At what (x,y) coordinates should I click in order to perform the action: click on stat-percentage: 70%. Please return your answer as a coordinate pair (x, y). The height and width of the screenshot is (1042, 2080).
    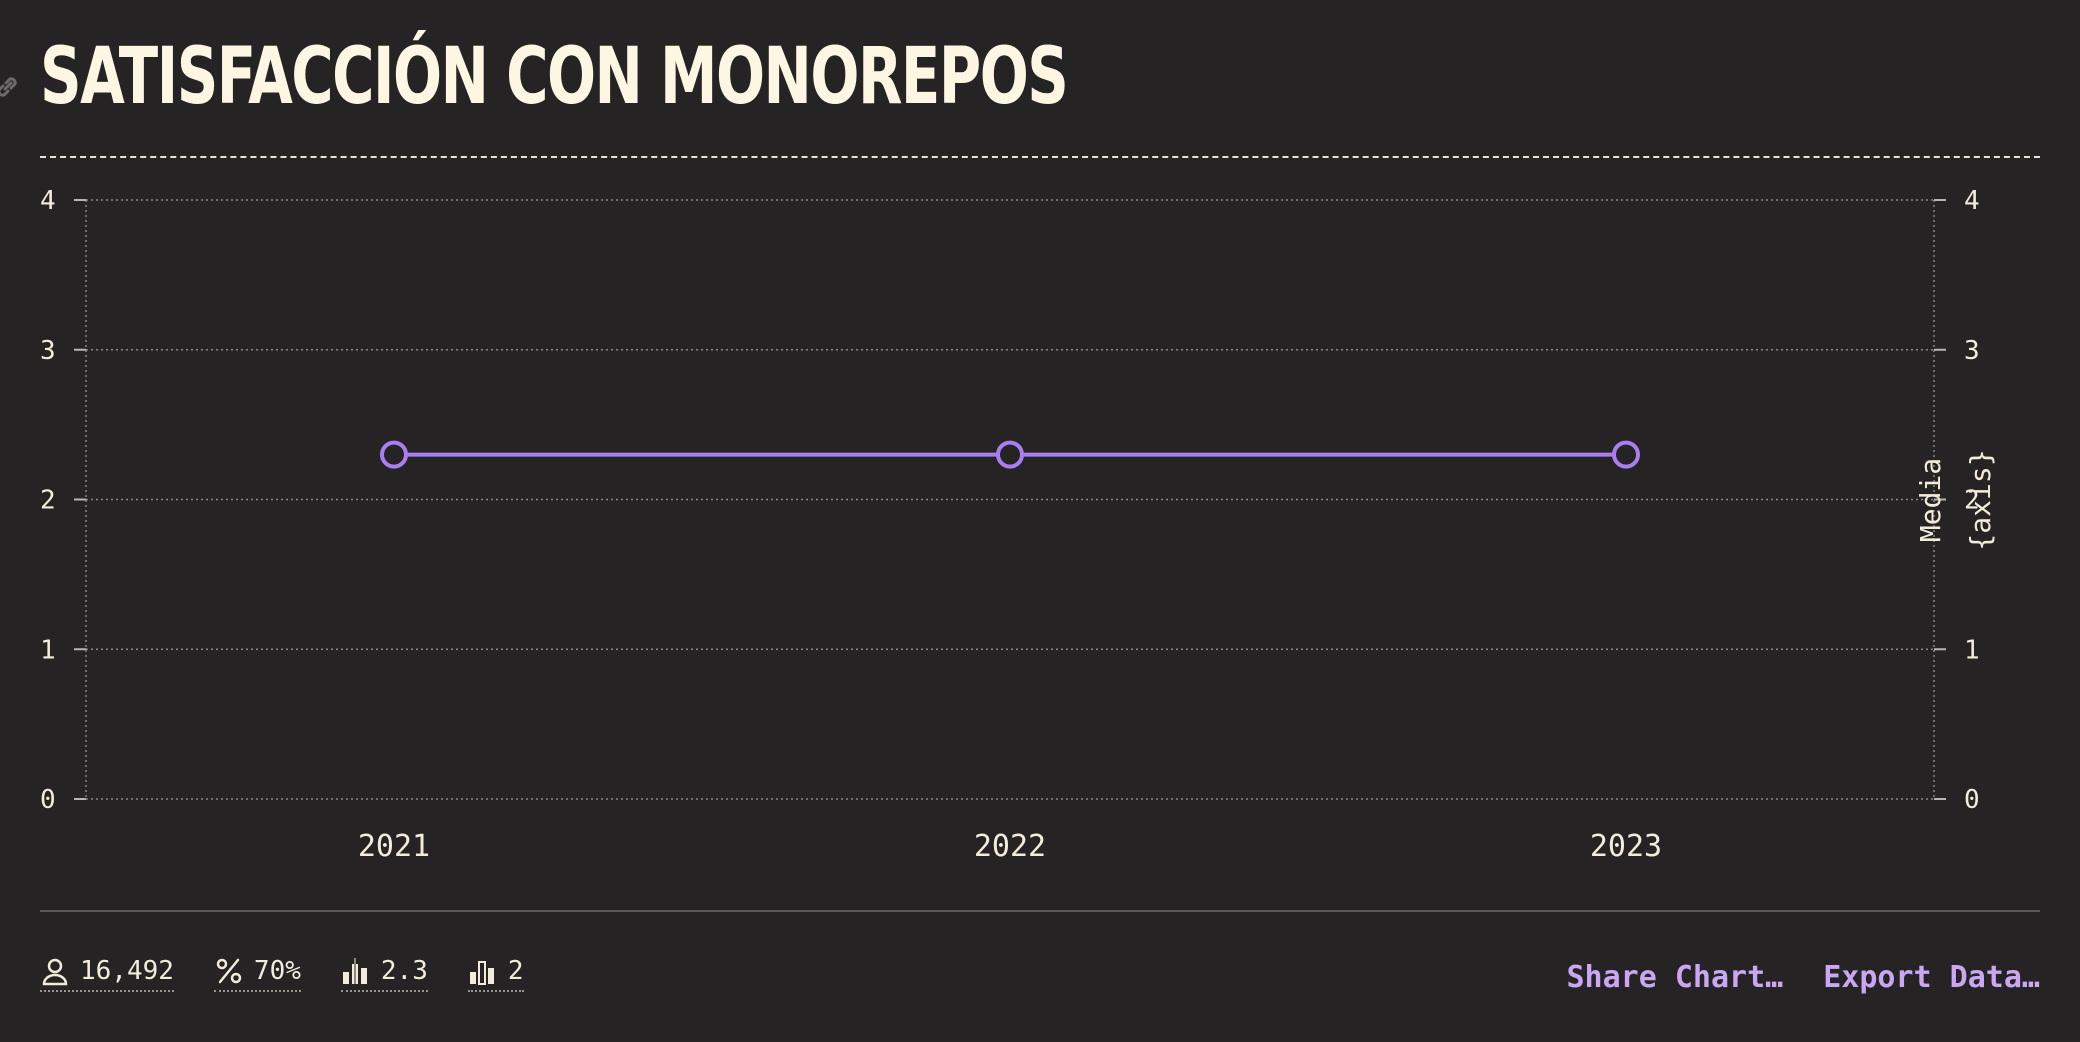
    Looking at the image, I should click on (257, 974).